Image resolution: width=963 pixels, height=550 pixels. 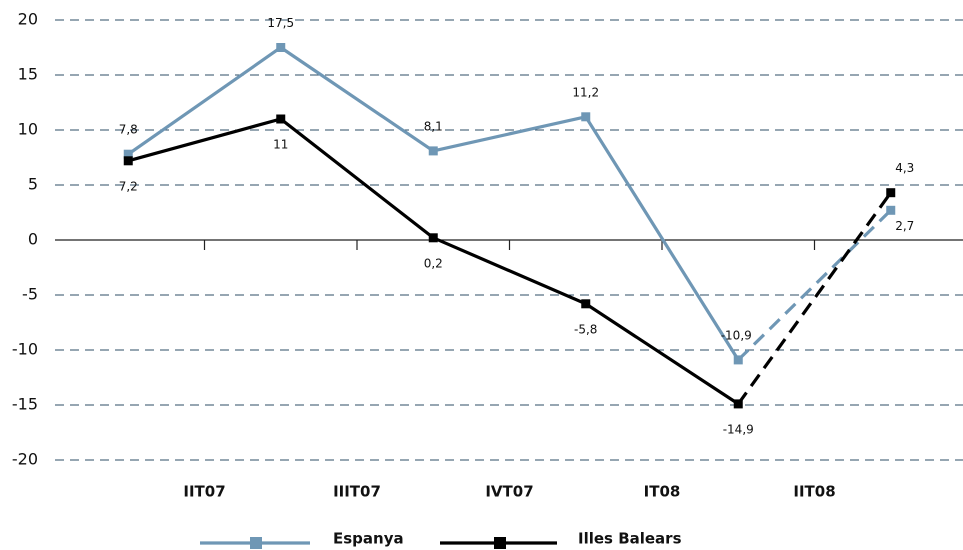 What do you see at coordinates (904, 226) in the screenshot?
I see `data-label: 2,7` at bounding box center [904, 226].